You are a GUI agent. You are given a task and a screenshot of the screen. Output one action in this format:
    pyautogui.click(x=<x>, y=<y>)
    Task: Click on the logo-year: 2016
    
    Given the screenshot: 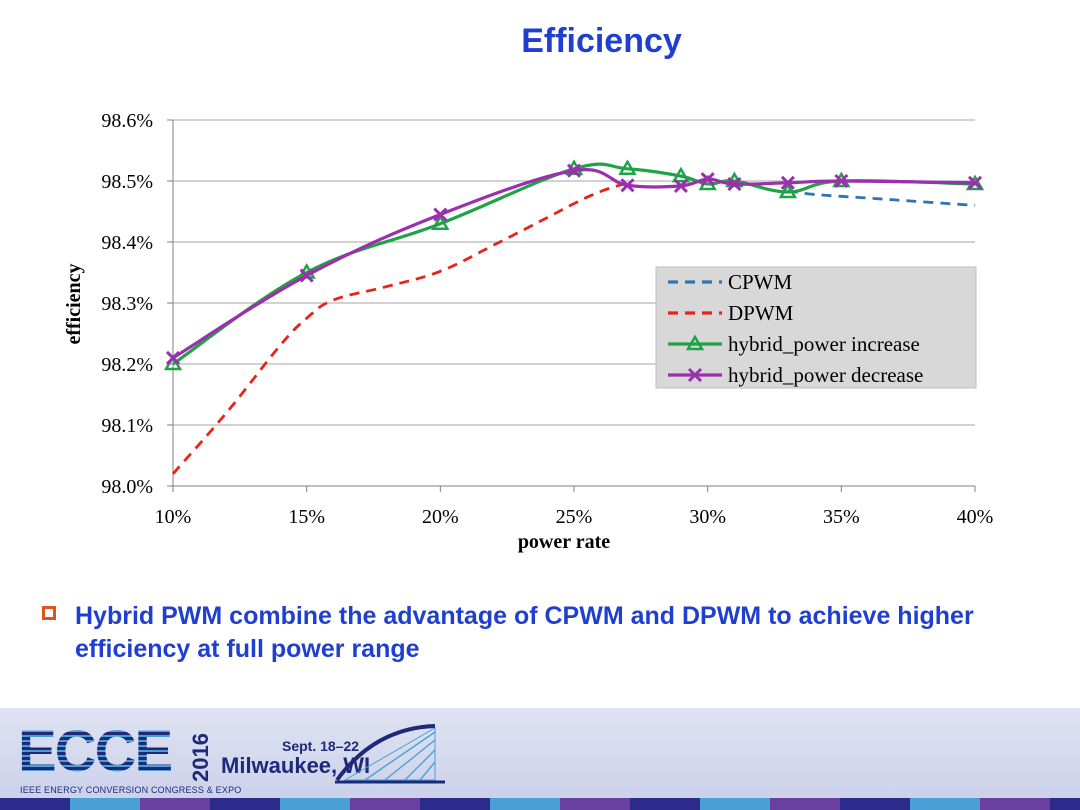 What is the action you would take?
    pyautogui.click(x=200, y=757)
    